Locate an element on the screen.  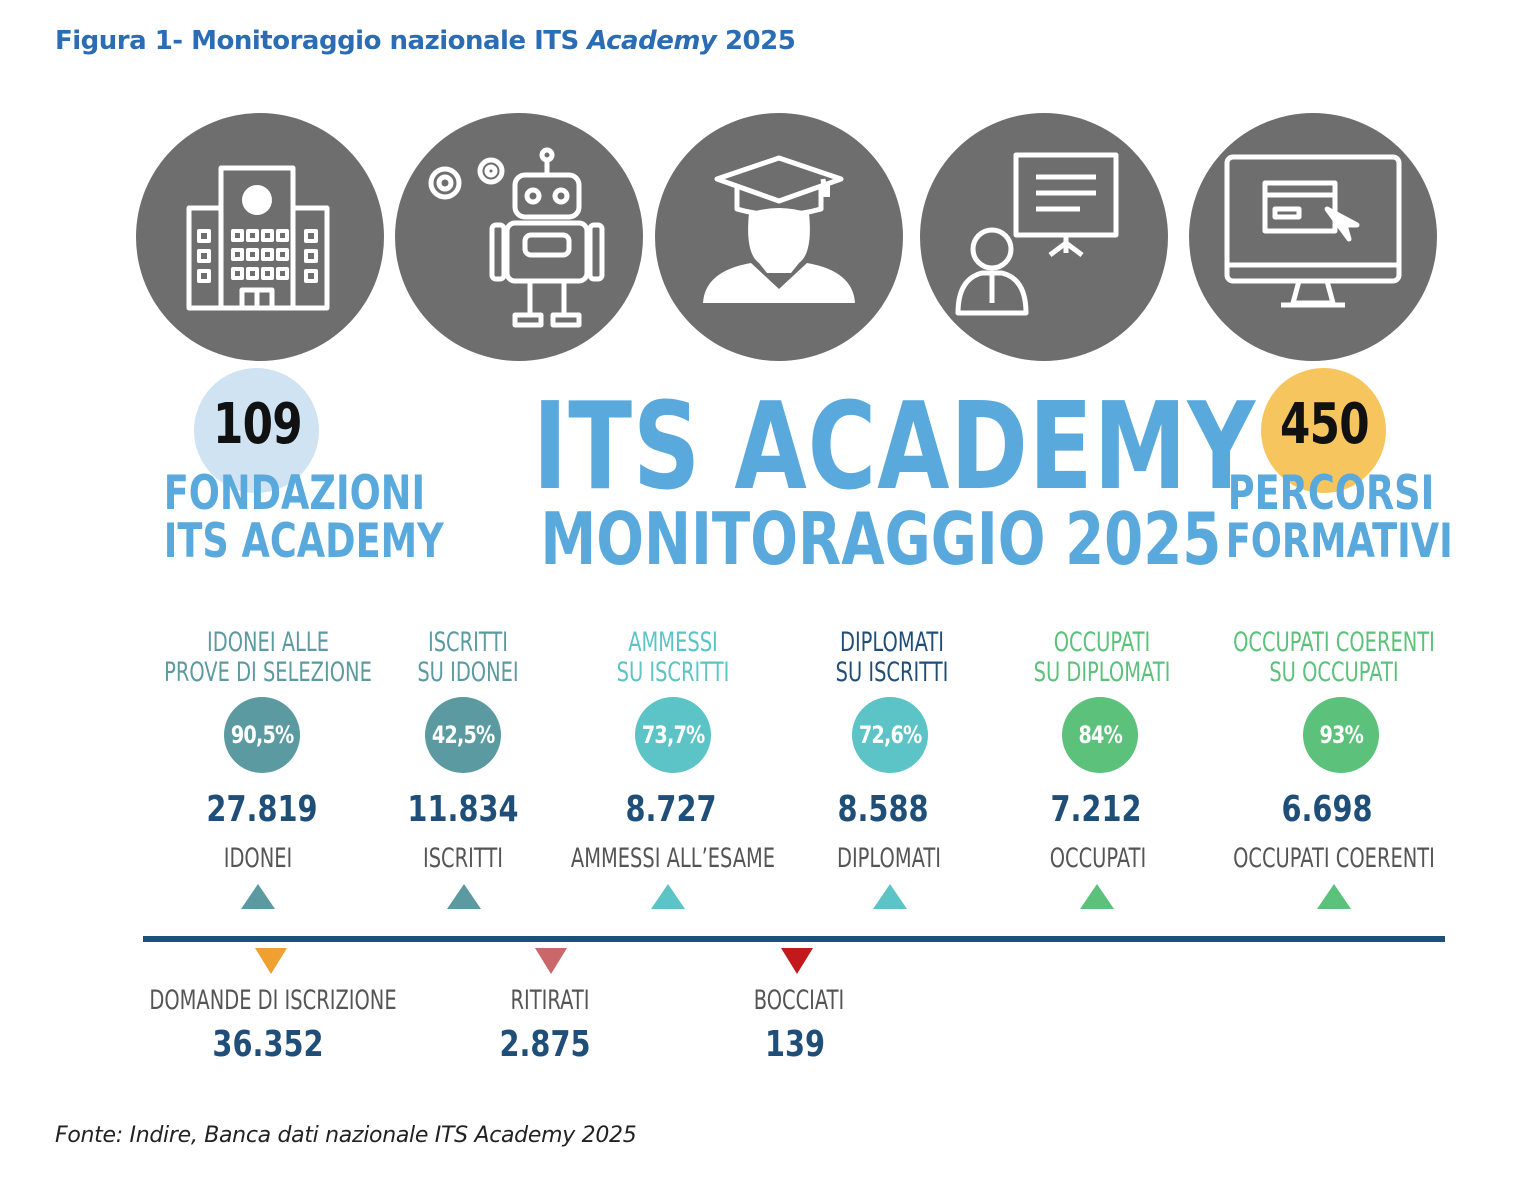
count-label-occupati-coerenti: OCCUPATI COERENTI is located at coordinates (1334, 858).